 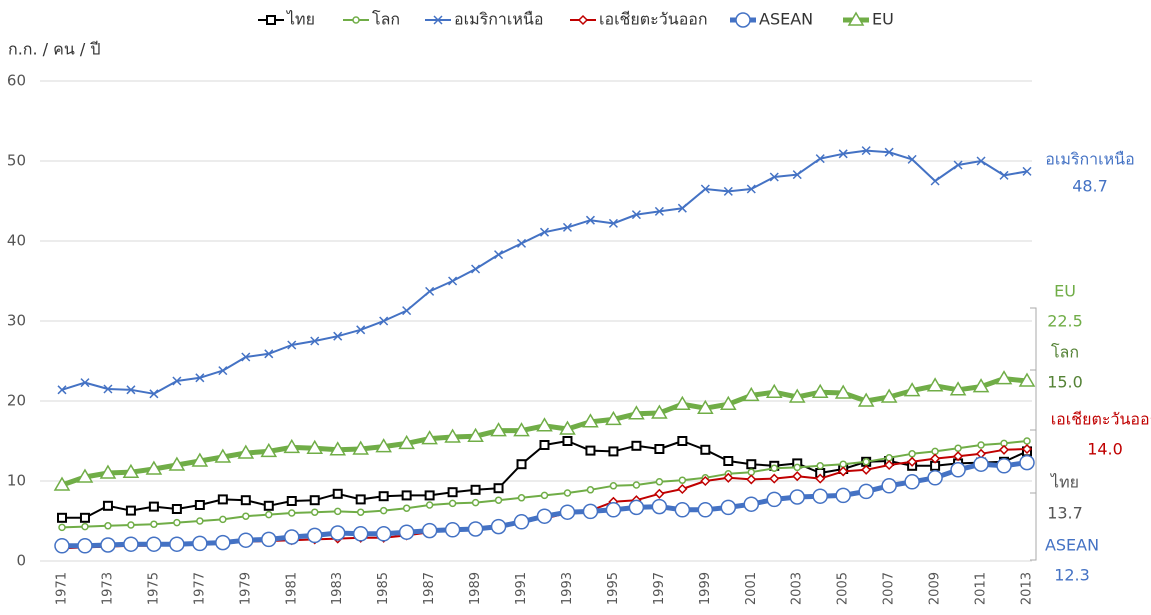 What do you see at coordinates (1105, 449) in the screenshot?
I see `end-label-value: 14.0` at bounding box center [1105, 449].